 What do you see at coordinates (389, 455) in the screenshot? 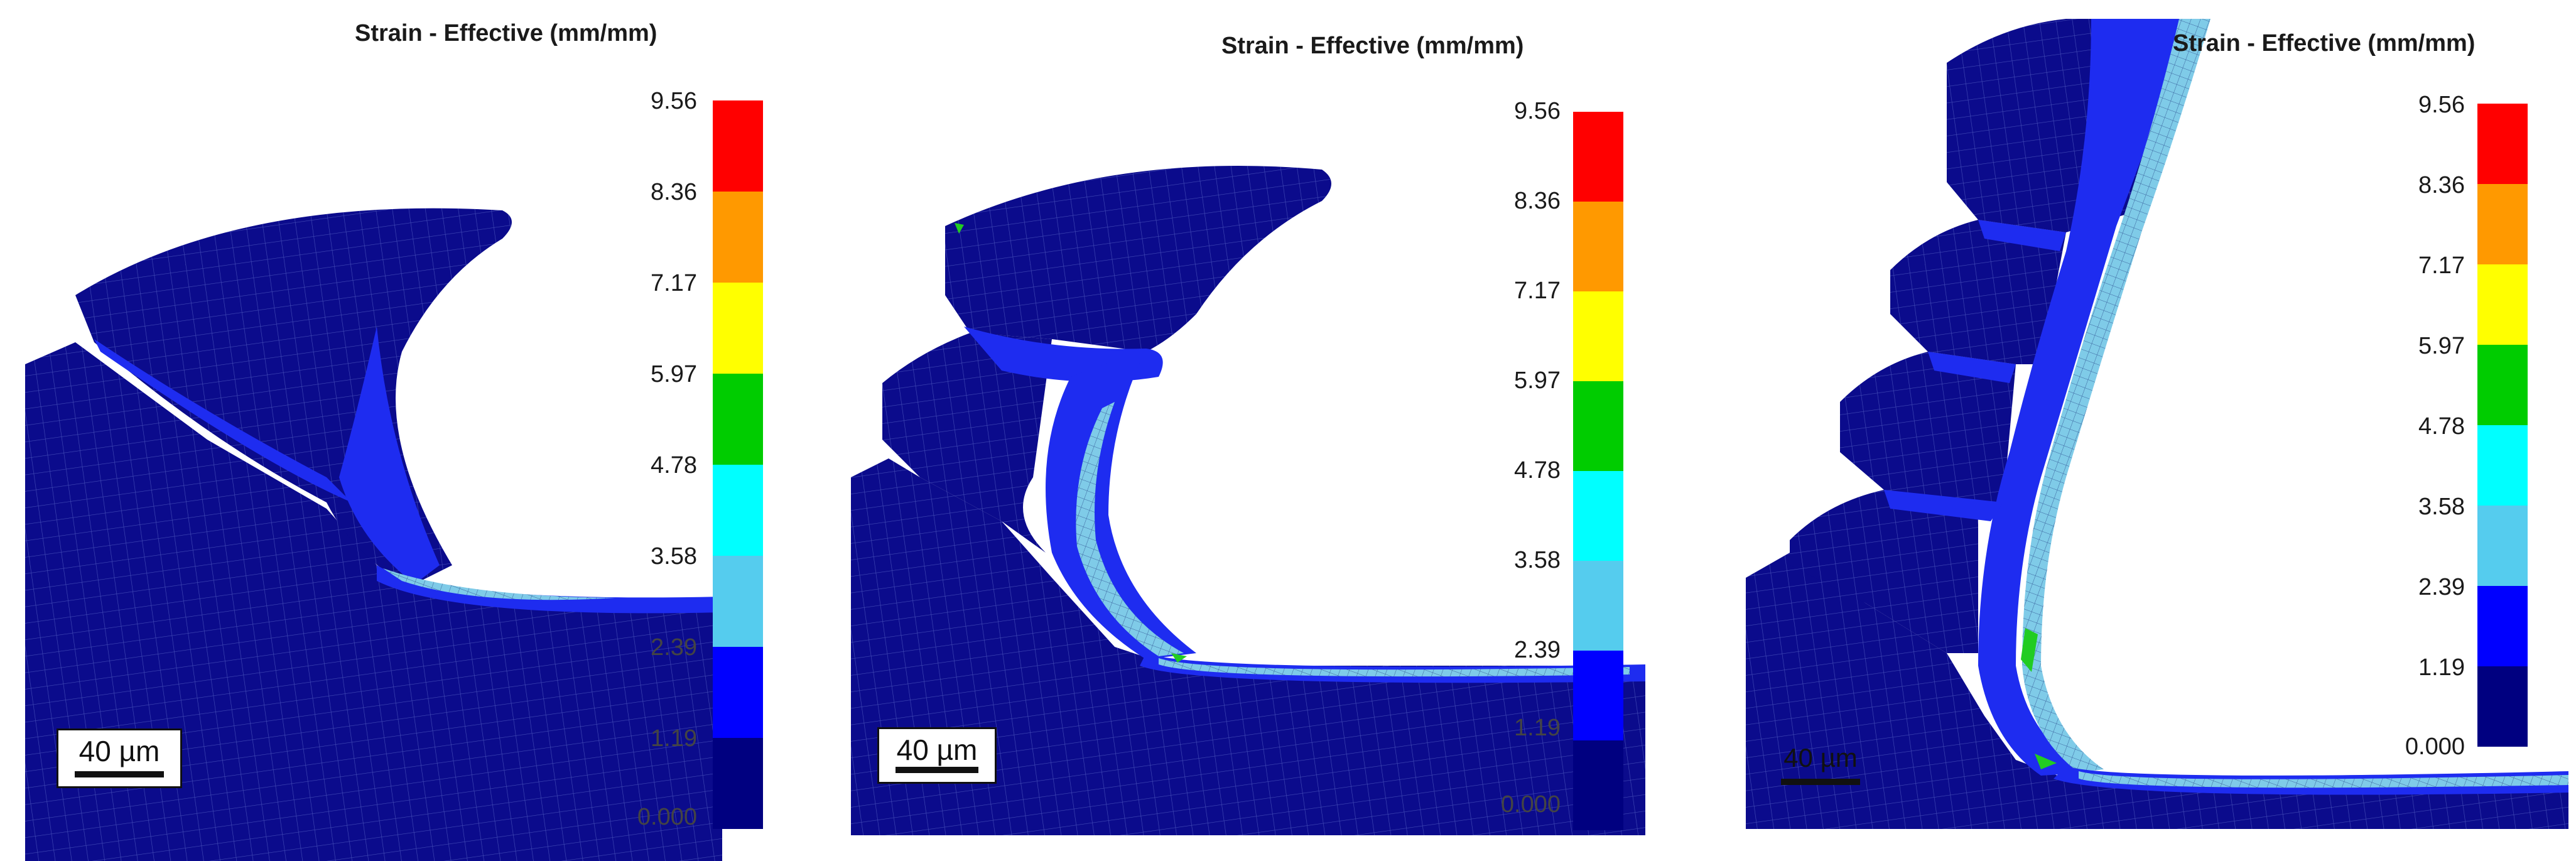
I see `shear-band-1b` at bounding box center [389, 455].